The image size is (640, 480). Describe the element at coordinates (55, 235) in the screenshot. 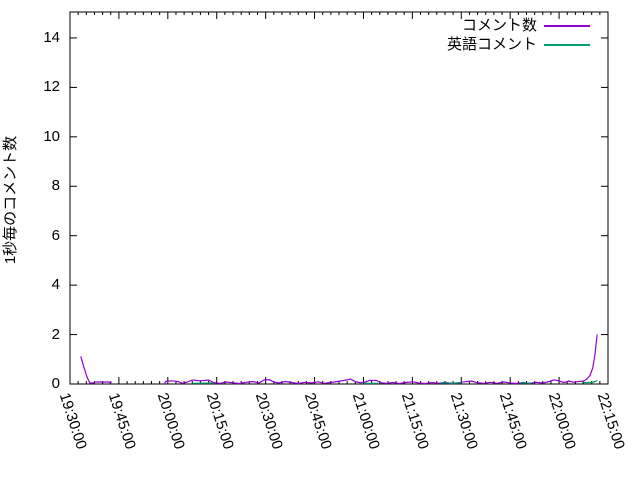

I see `y-tick-label: 6` at that location.